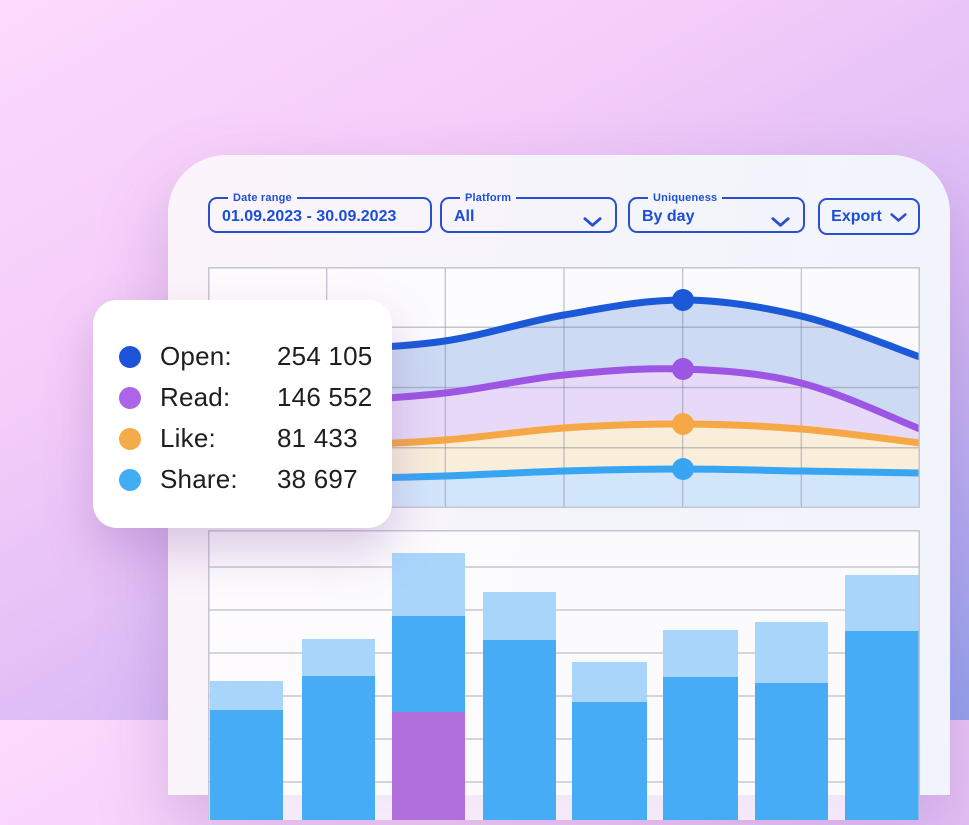 The height and width of the screenshot is (825, 969). I want to click on share-series-dot-icon, so click(130, 479).